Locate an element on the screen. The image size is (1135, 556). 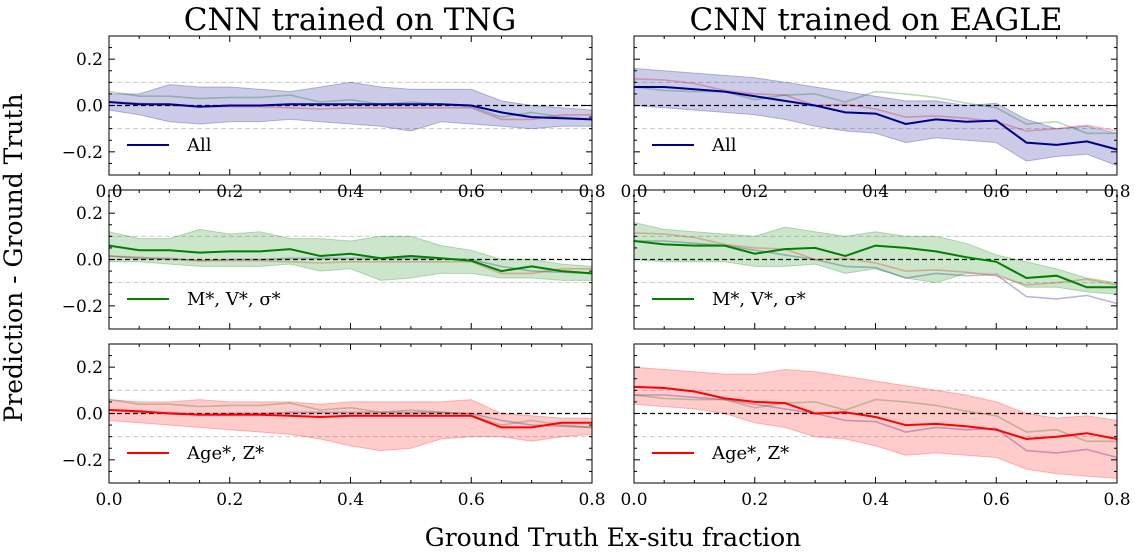
title-tng: CNN trained on TNG is located at coordinates (350, 20).